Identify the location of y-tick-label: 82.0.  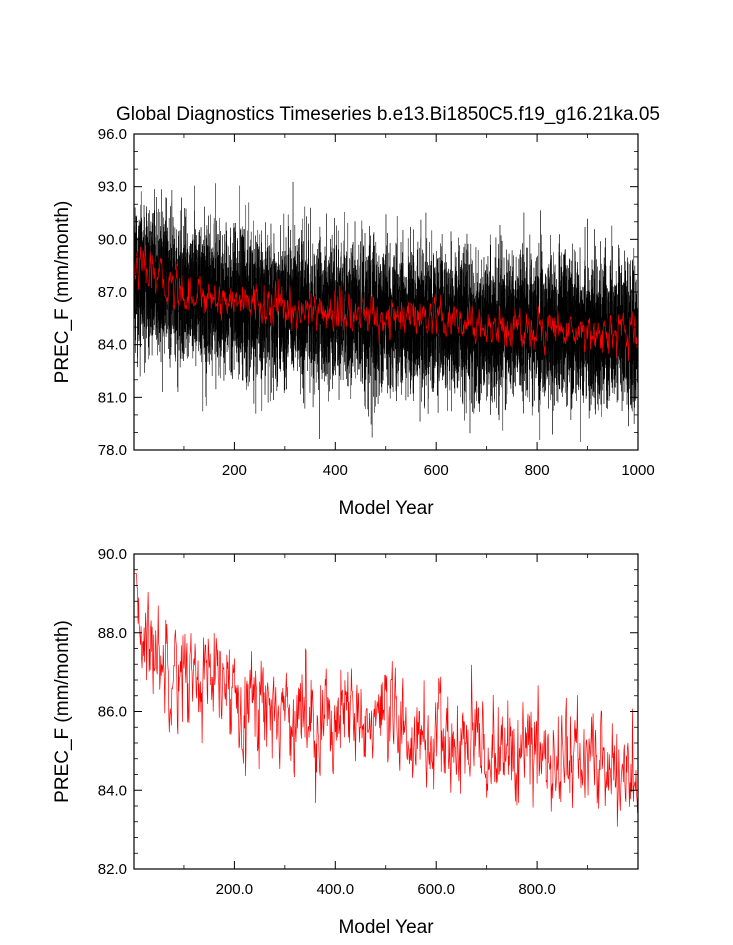
(112, 869).